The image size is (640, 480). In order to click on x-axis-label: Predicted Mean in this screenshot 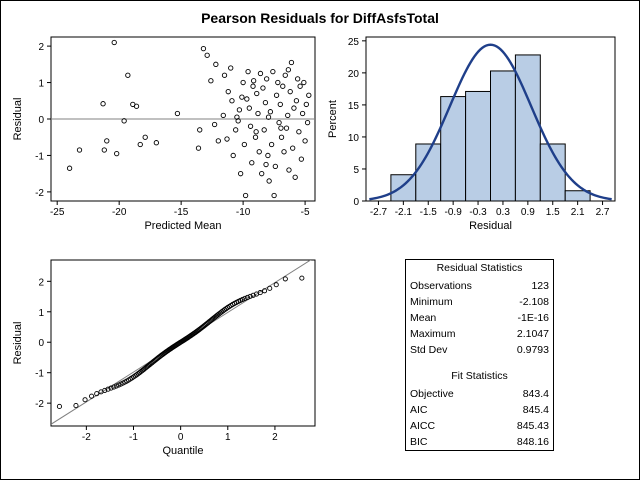, I will do `click(182, 226)`.